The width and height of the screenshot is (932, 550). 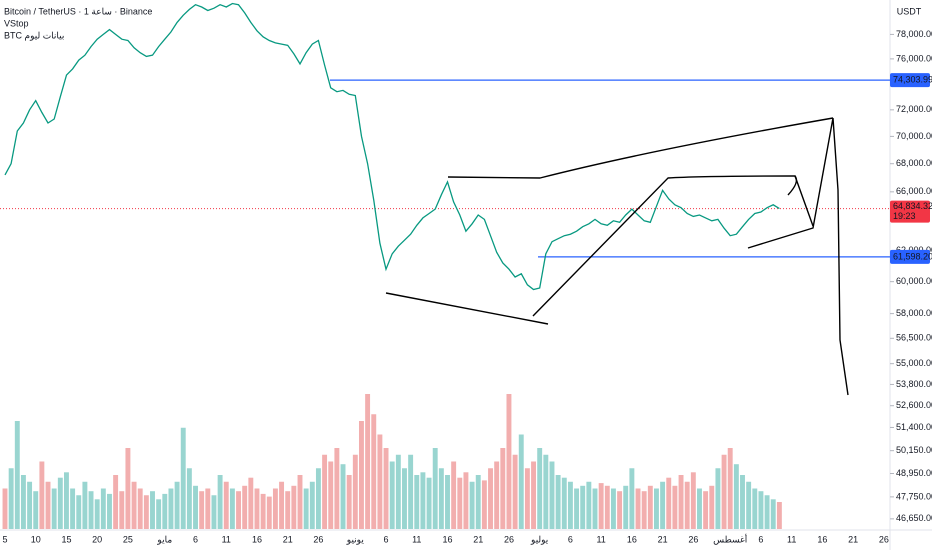 I want to click on y-tick-label: 47,750.00, so click(x=914, y=496).